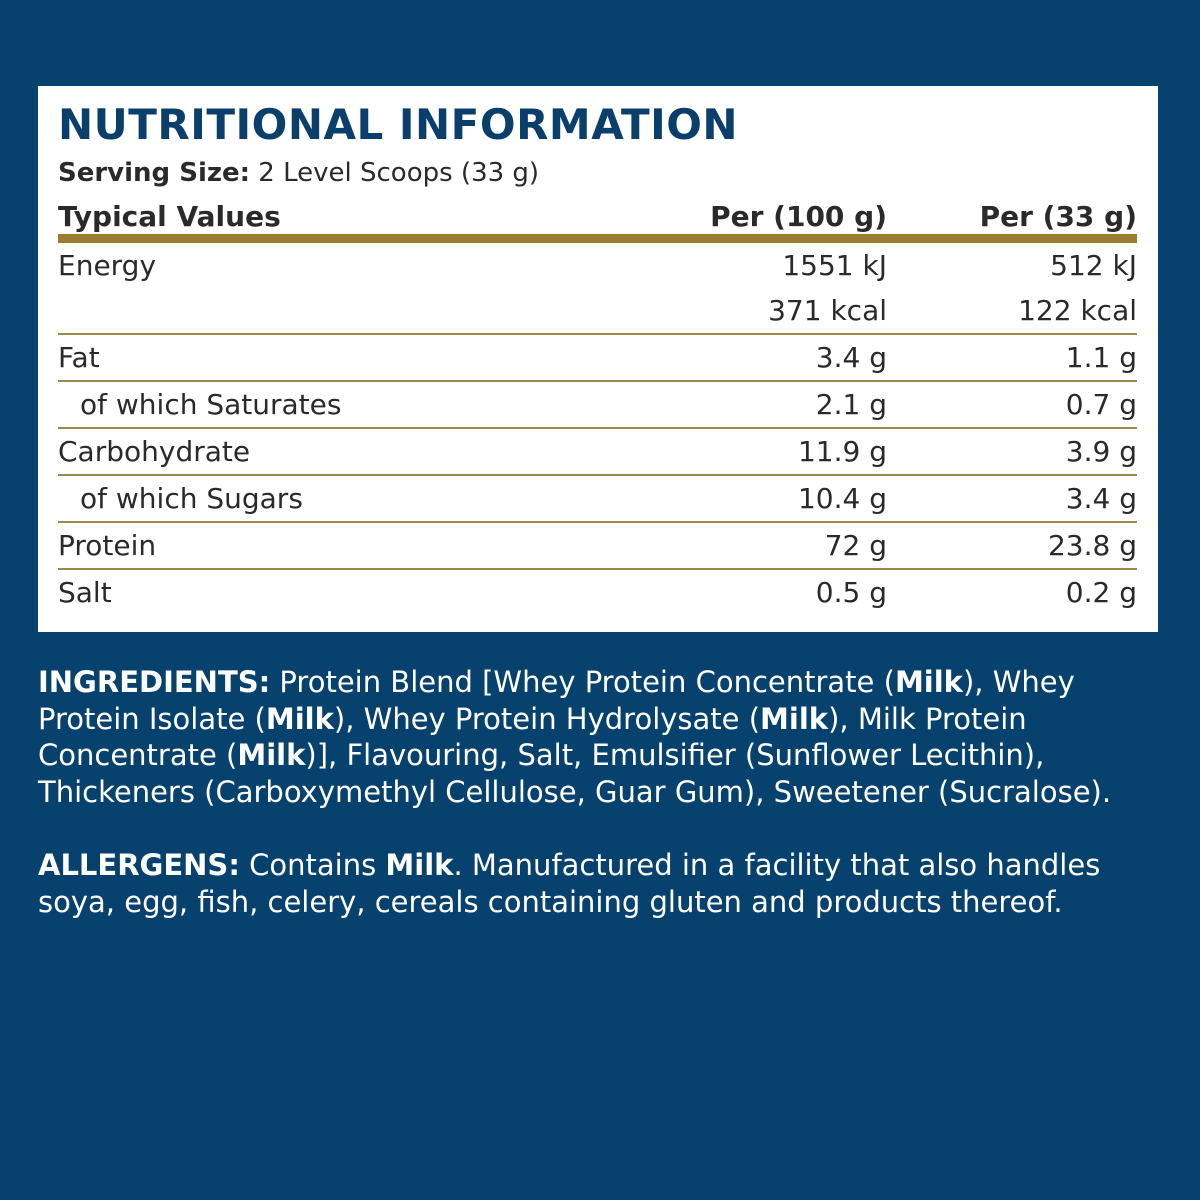  What do you see at coordinates (79, 357) in the screenshot?
I see `row-name: Fat` at bounding box center [79, 357].